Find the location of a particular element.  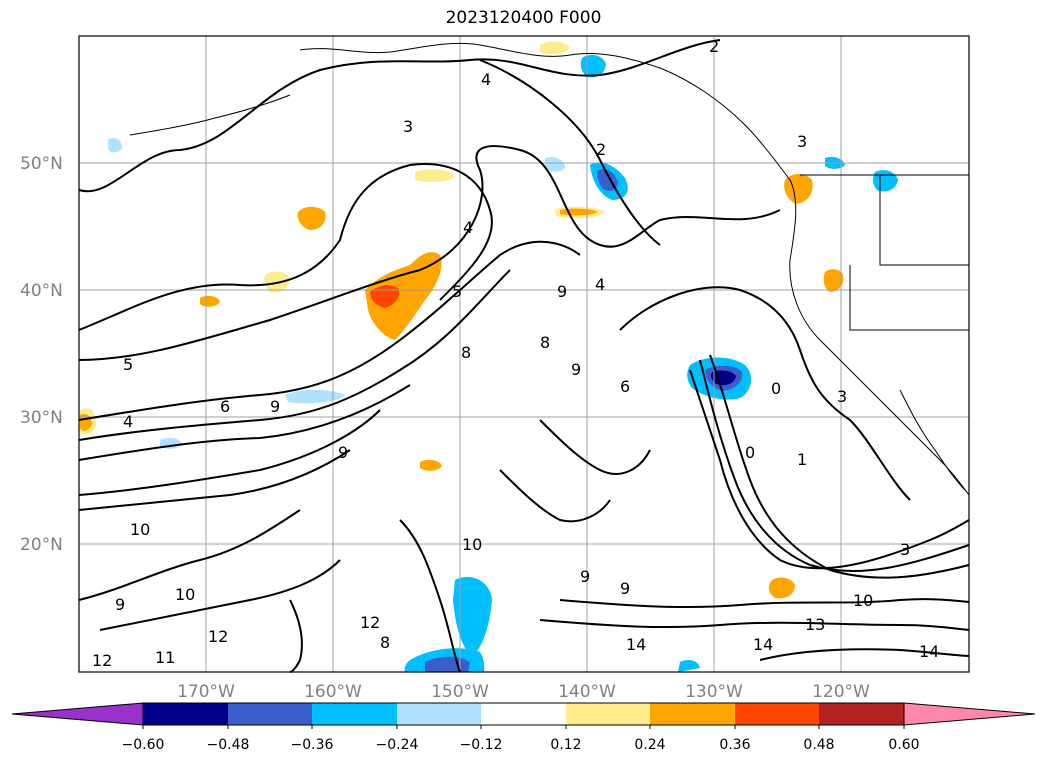

lon-label-140w: 140°W is located at coordinates (587, 692).